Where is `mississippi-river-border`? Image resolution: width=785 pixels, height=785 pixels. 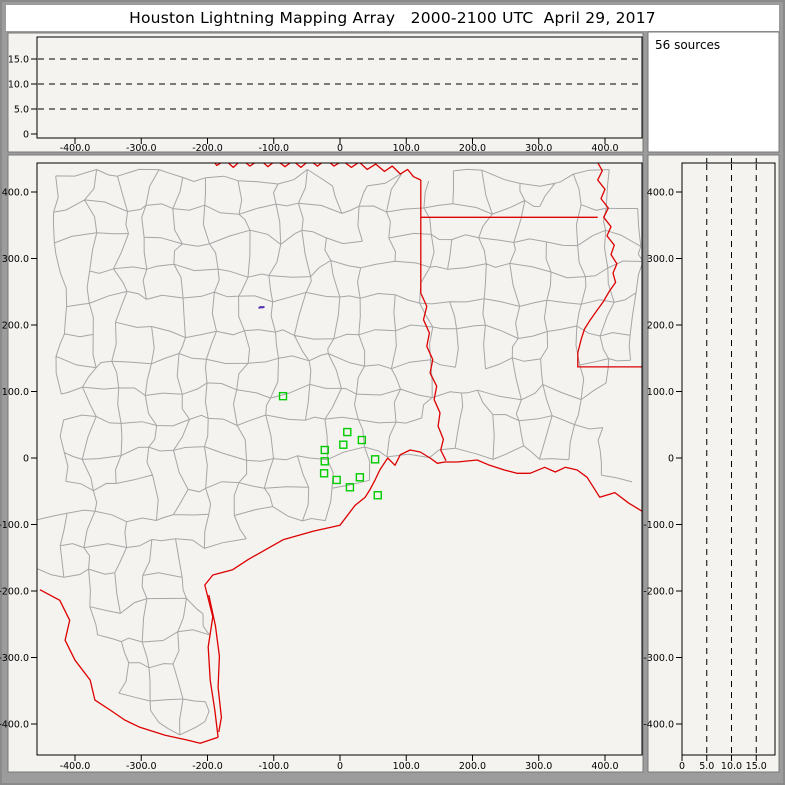 mississippi-river-border is located at coordinates (597, 265).